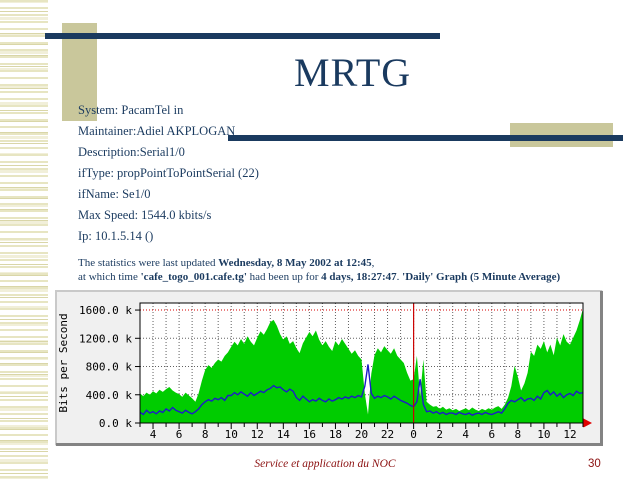  What do you see at coordinates (115, 423) in the screenshot?
I see `svg-text: 0.0 k` at bounding box center [115, 423].